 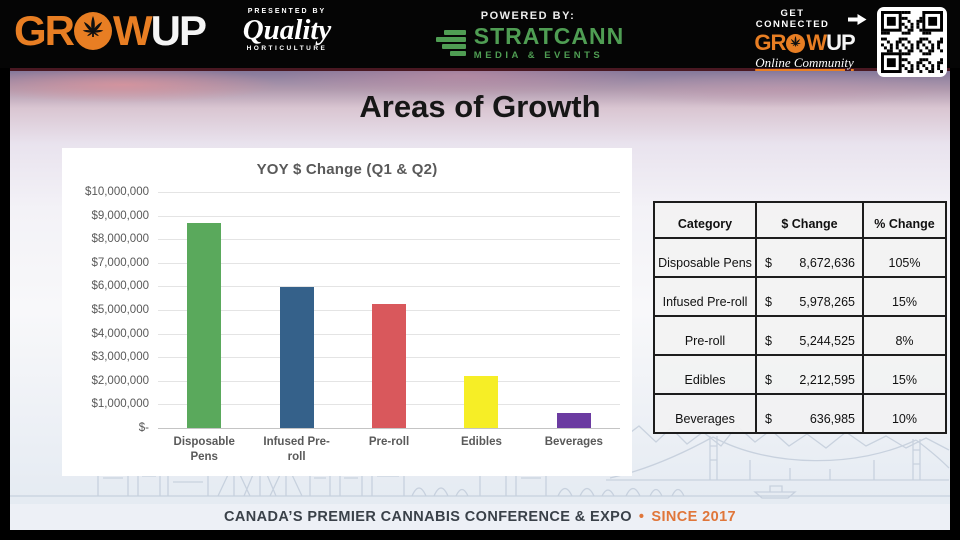 I want to click on growup-community-logo: GR W UP, so click(x=804, y=42).